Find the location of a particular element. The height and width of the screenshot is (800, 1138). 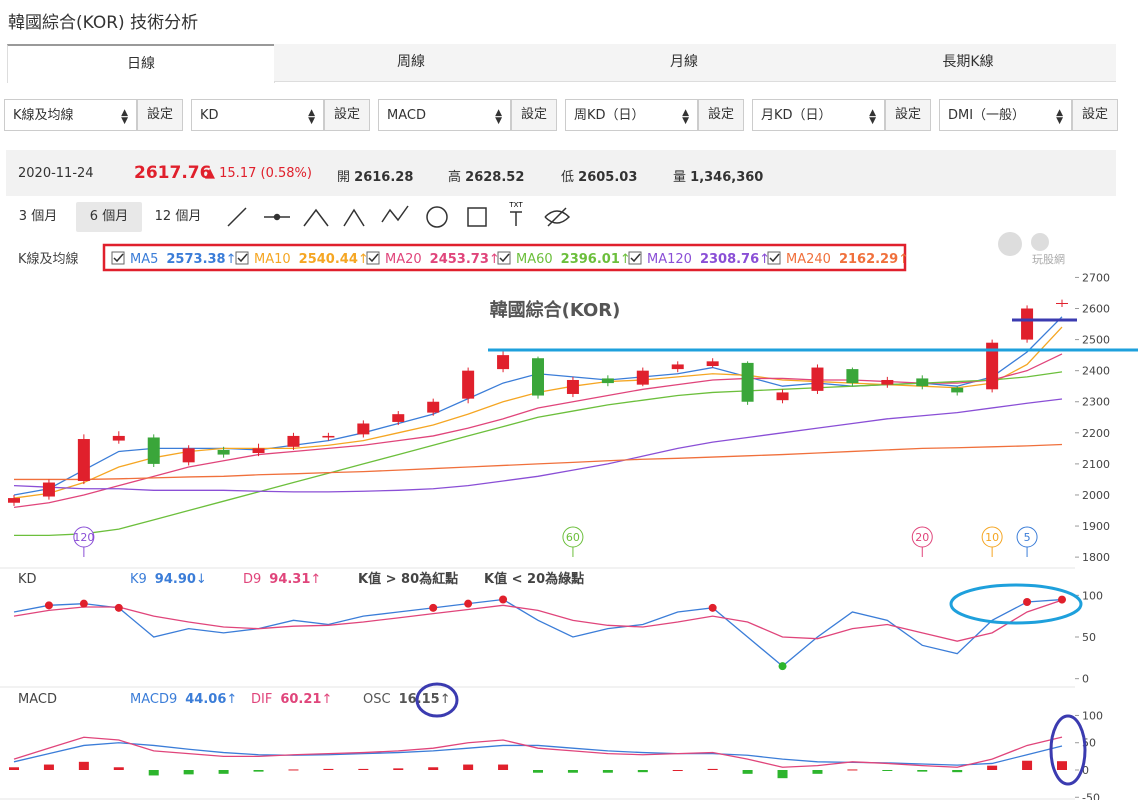

dropdown-label: K線及均線 is located at coordinates (43, 115).